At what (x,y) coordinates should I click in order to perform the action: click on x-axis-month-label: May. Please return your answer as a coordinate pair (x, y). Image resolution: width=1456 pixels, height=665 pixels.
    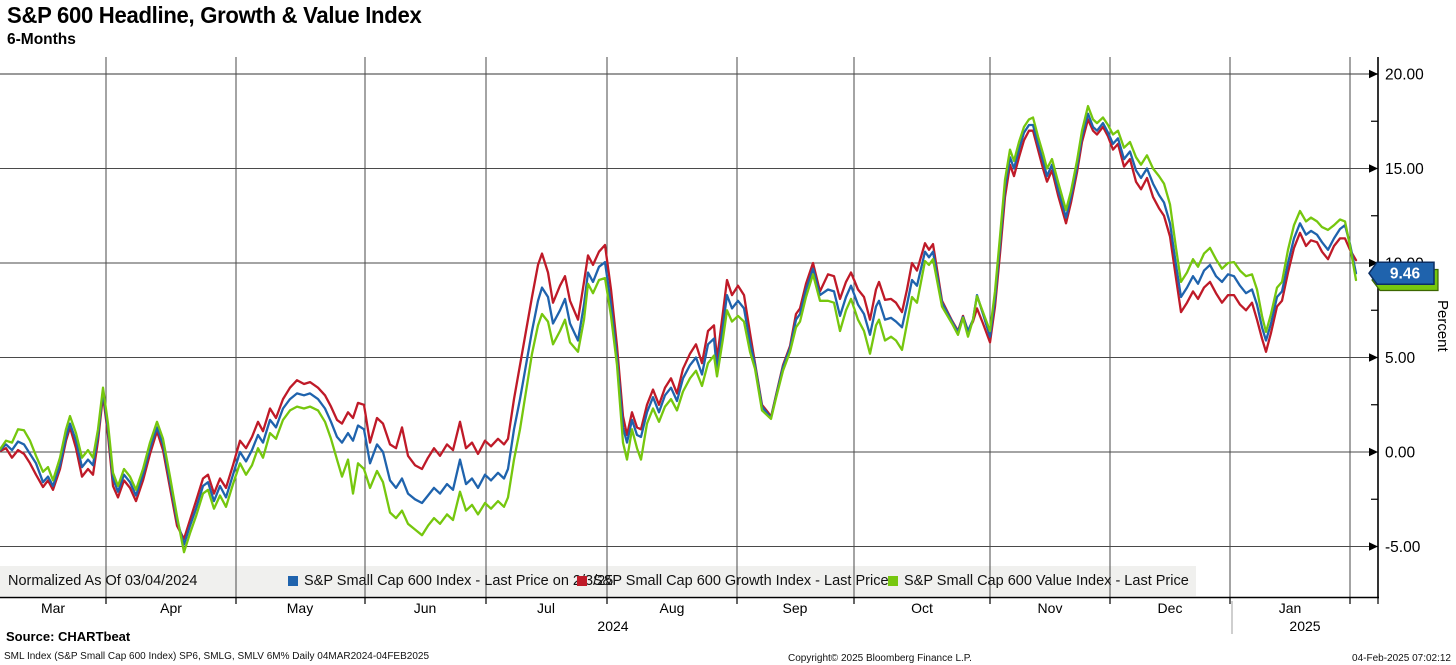
    Looking at the image, I should click on (300, 608).